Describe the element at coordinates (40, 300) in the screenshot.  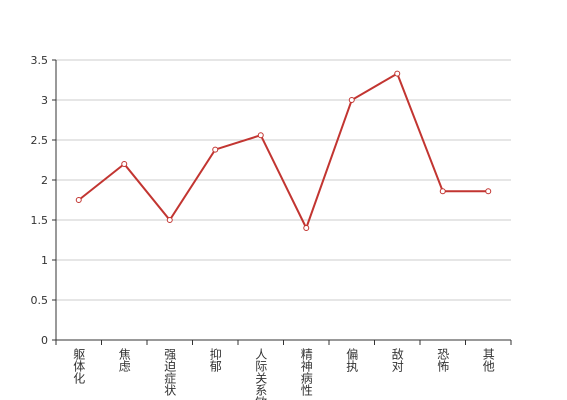
I see `y-tick-label: 0.5` at that location.